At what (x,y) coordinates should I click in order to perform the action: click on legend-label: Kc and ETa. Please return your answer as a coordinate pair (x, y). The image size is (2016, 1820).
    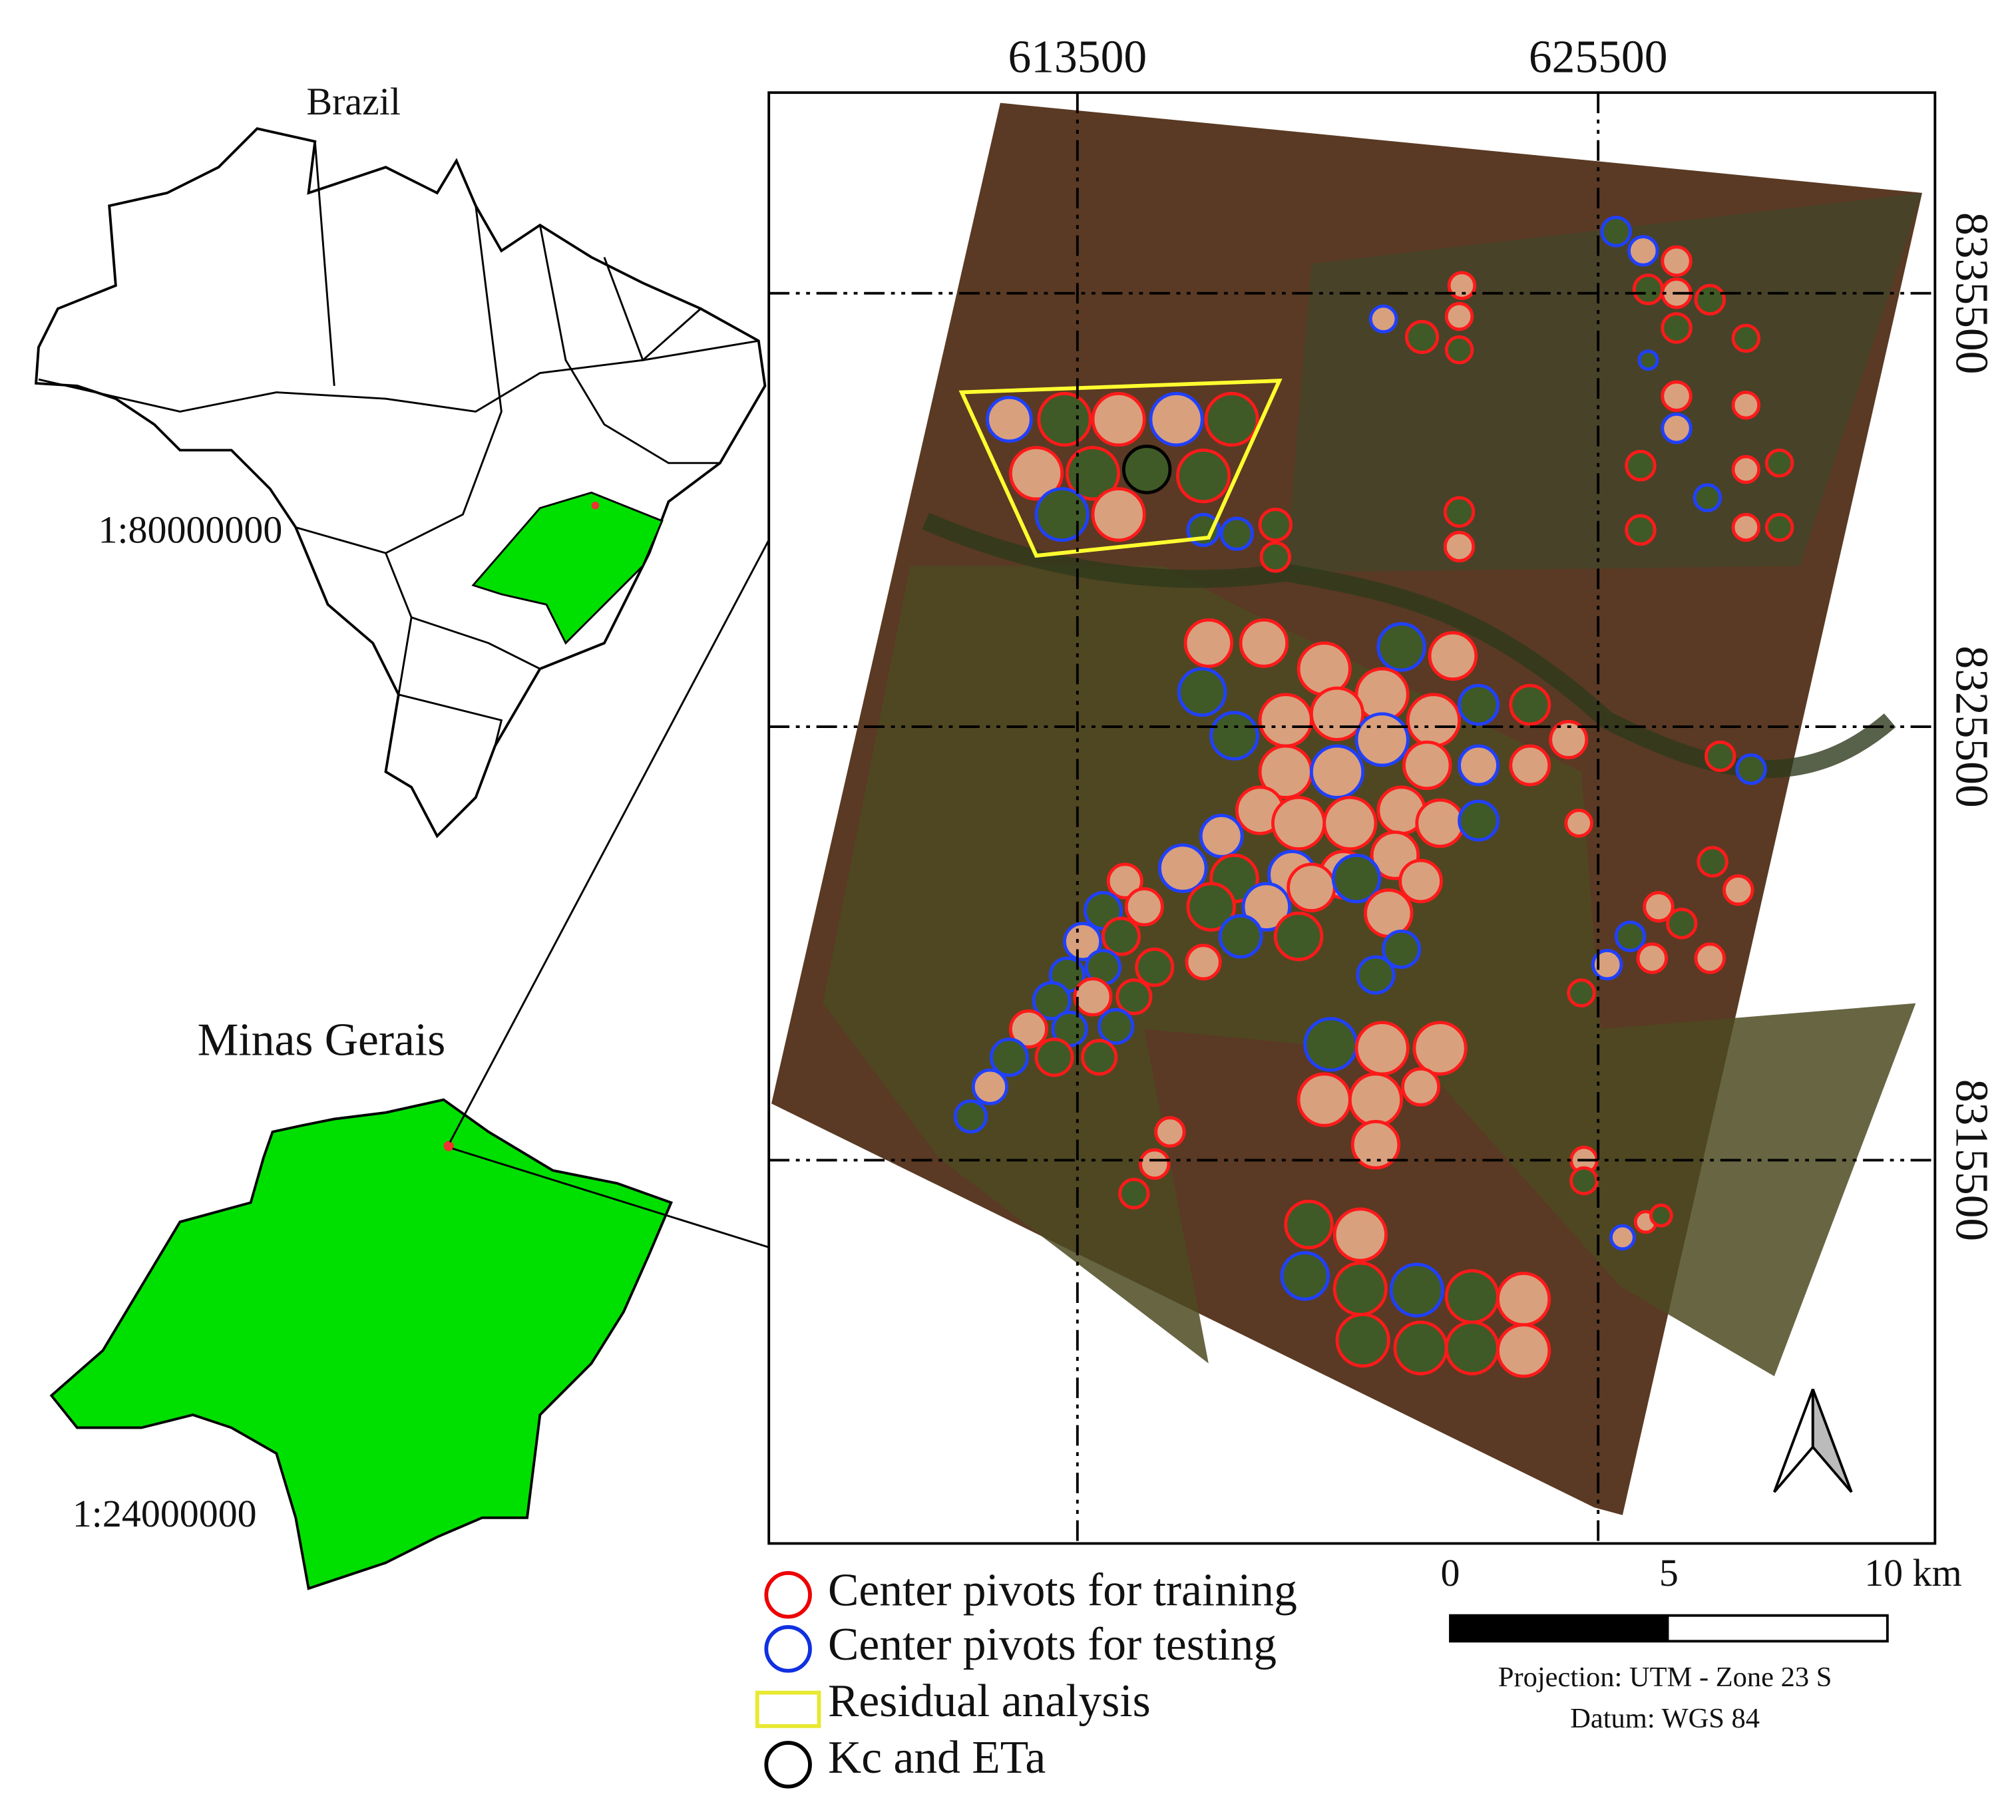
    Looking at the image, I should click on (937, 1757).